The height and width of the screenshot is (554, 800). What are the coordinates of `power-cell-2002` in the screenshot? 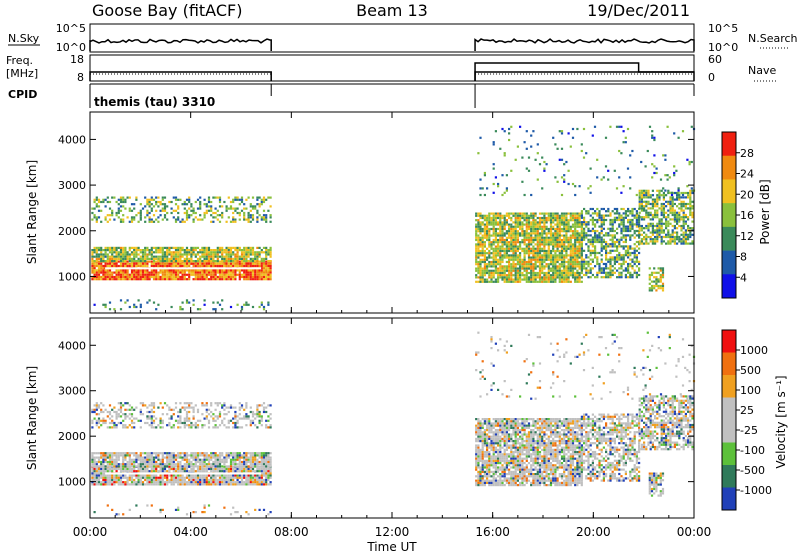 It's located at (506, 277).